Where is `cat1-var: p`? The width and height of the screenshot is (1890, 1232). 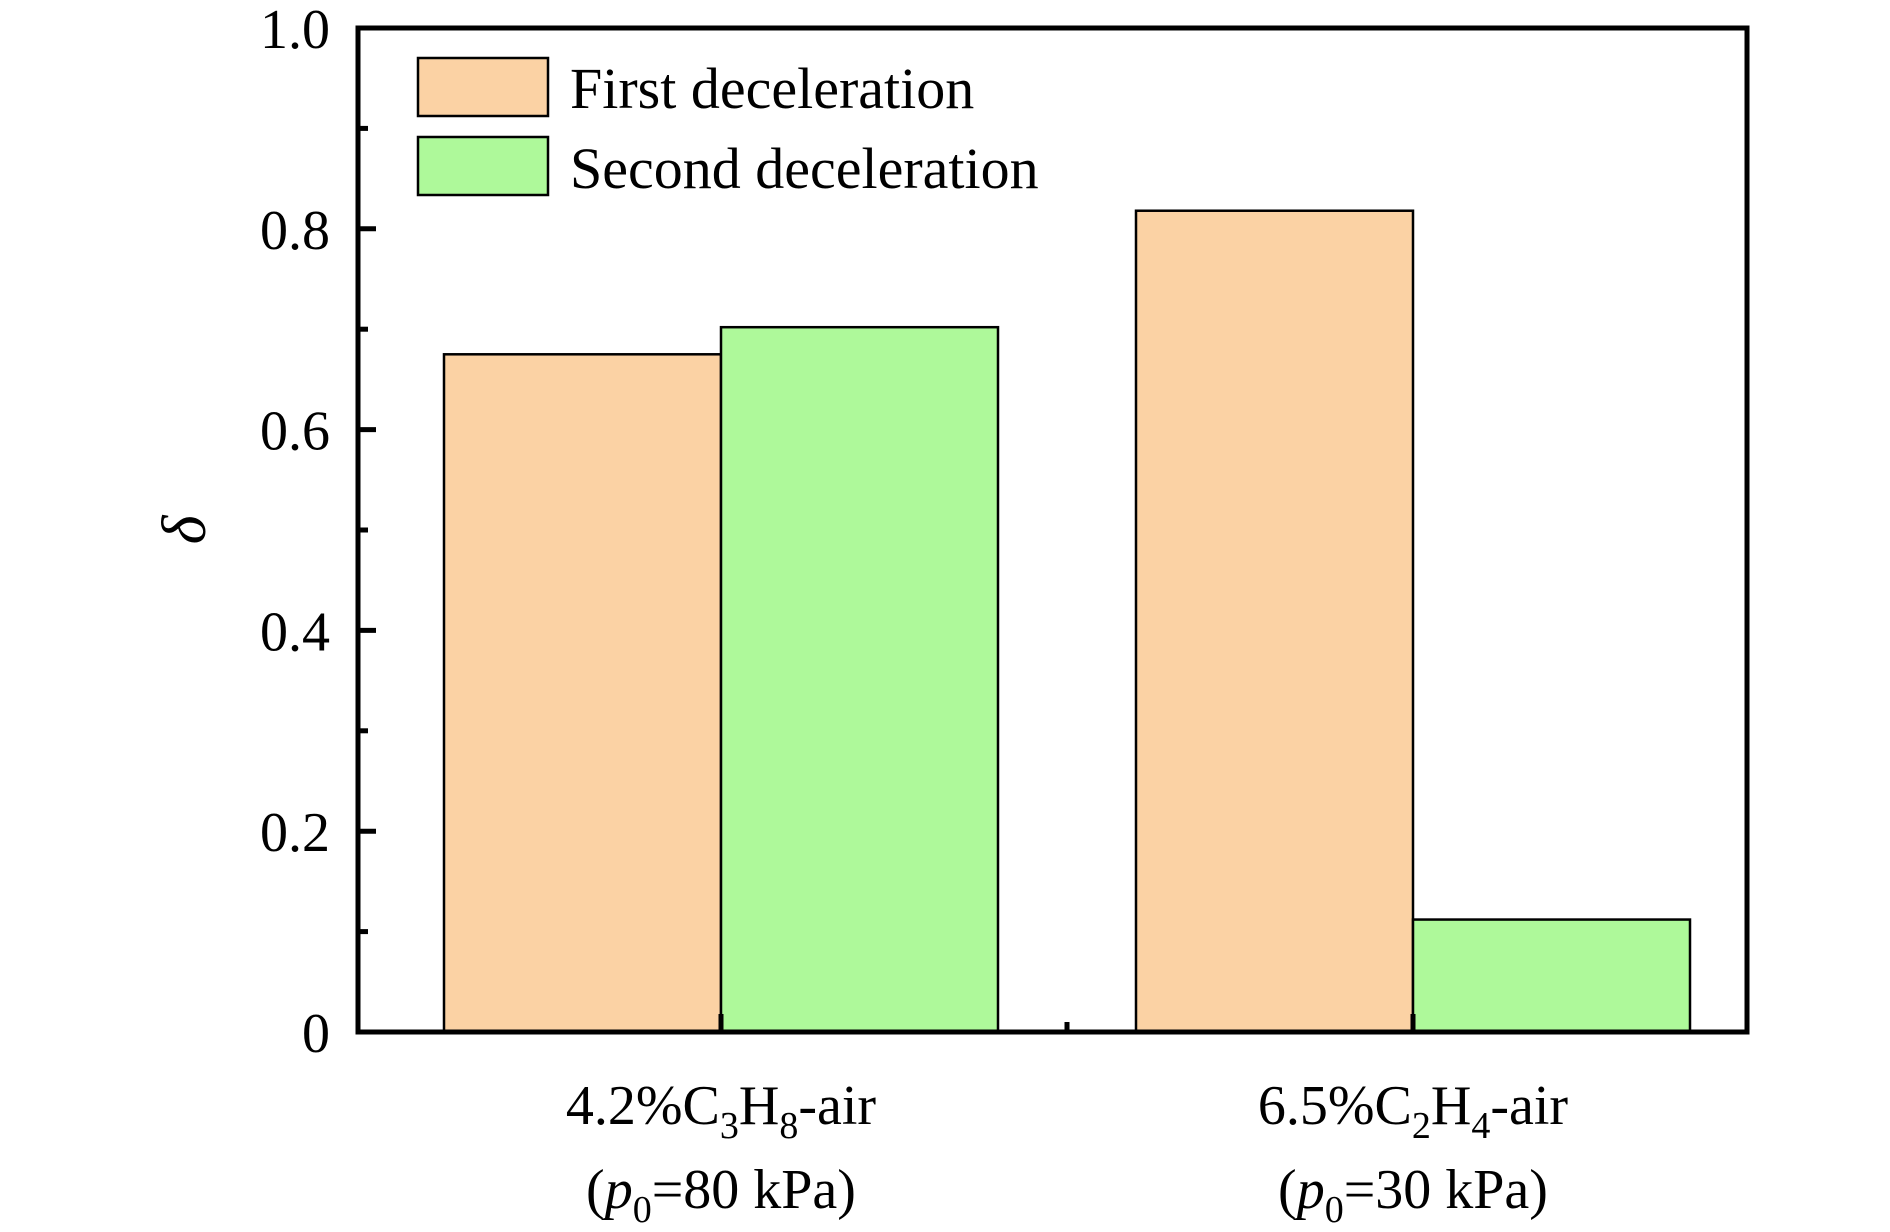 cat1-var: p is located at coordinates (617, 1190).